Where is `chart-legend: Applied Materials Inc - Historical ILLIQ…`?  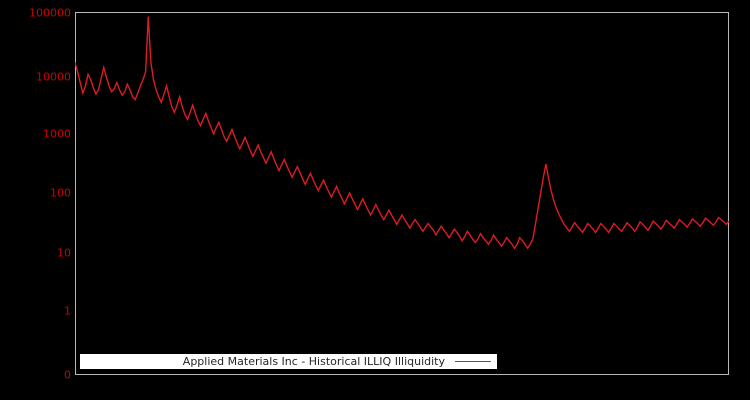
chart-legend: Applied Materials Inc - Historical ILLIQ… is located at coordinates (288, 361).